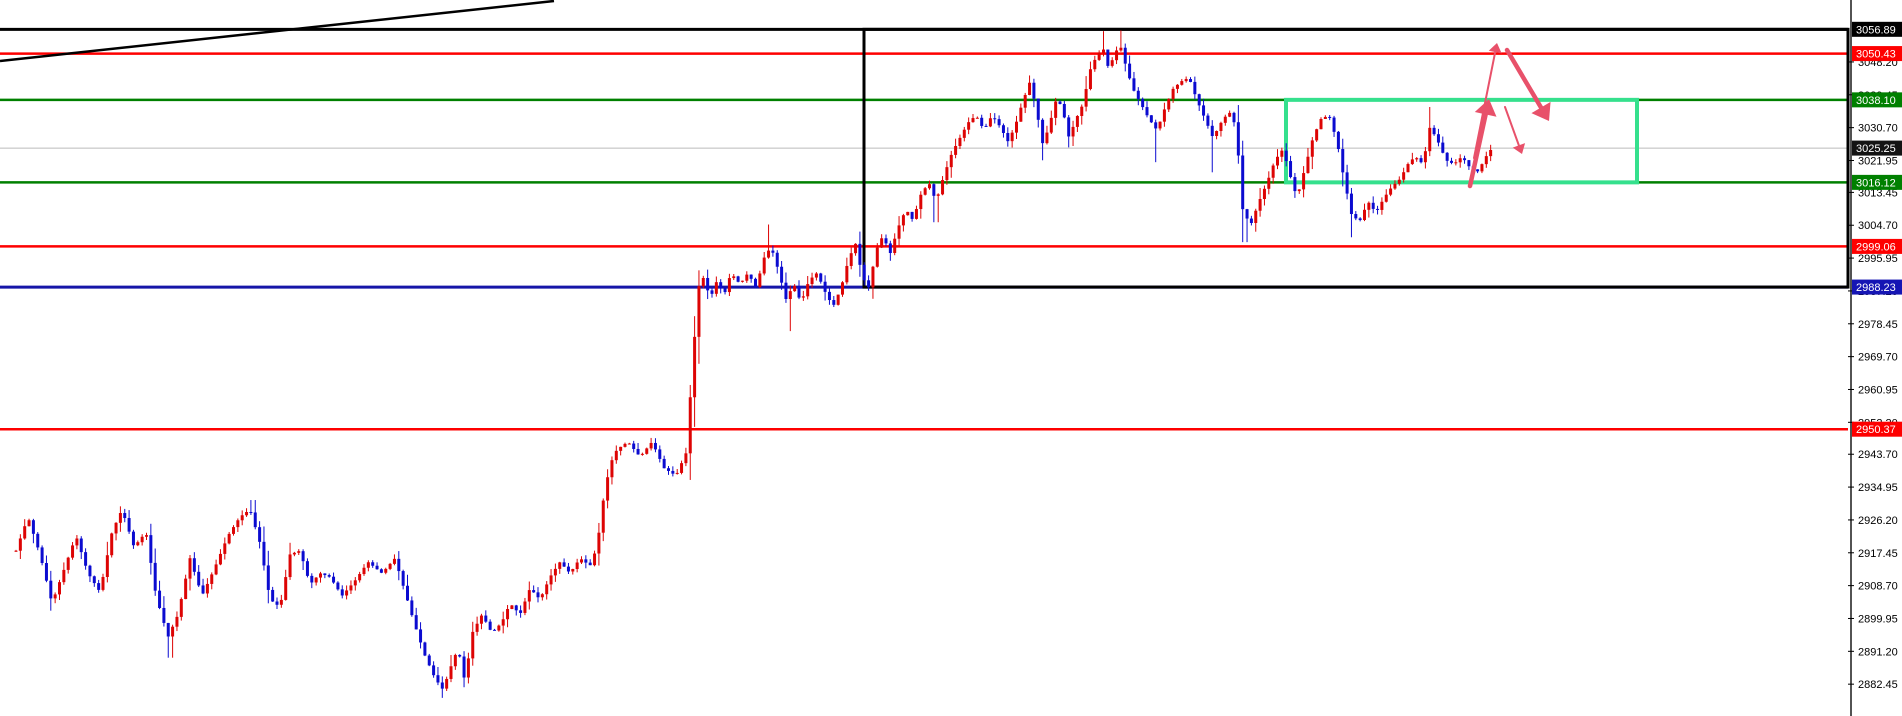 The width and height of the screenshot is (1902, 716). I want to click on price-badge-3038.10: 3038.10, so click(1877, 100).